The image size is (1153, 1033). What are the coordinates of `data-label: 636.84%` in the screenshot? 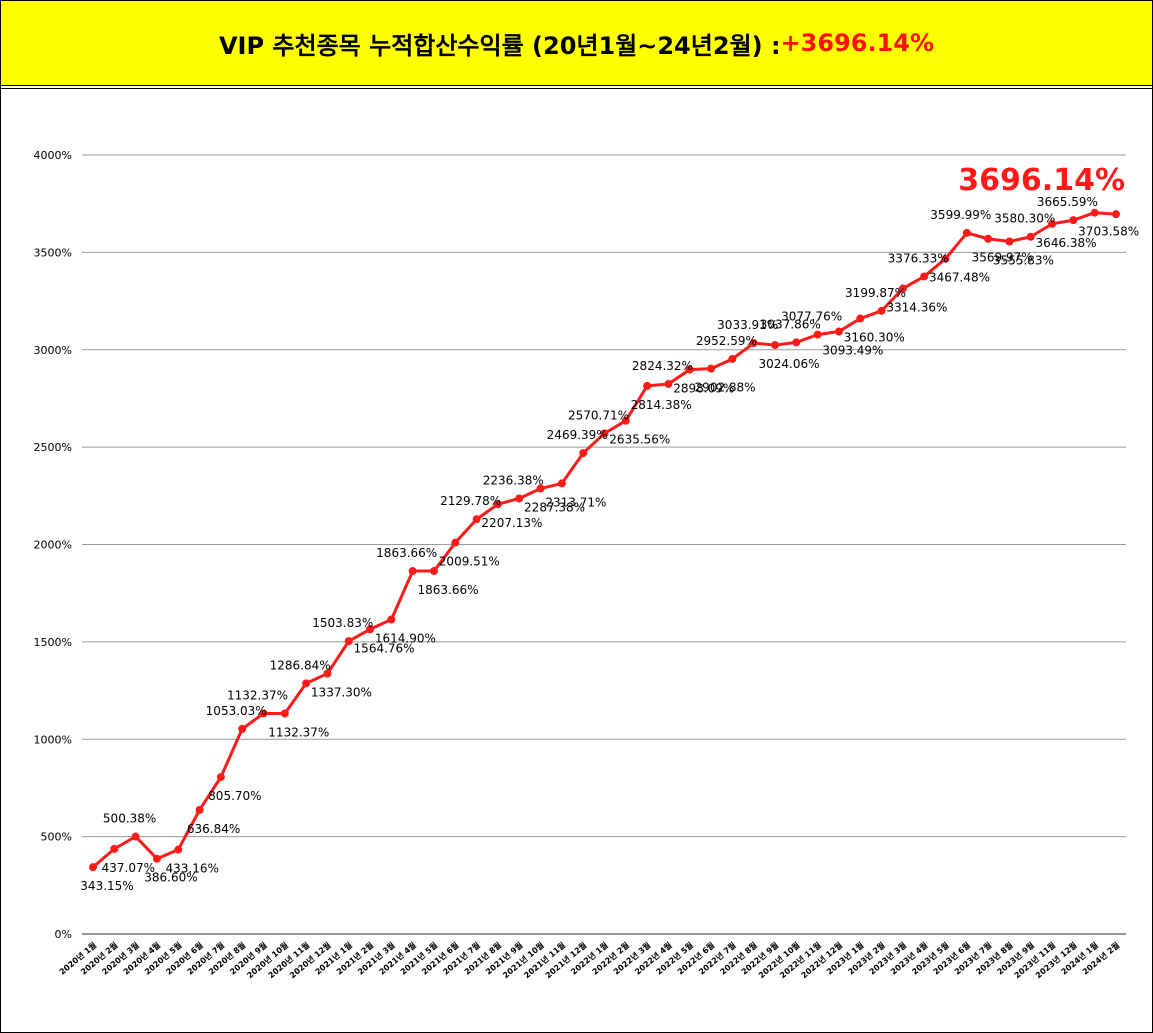 It's located at (213, 829).